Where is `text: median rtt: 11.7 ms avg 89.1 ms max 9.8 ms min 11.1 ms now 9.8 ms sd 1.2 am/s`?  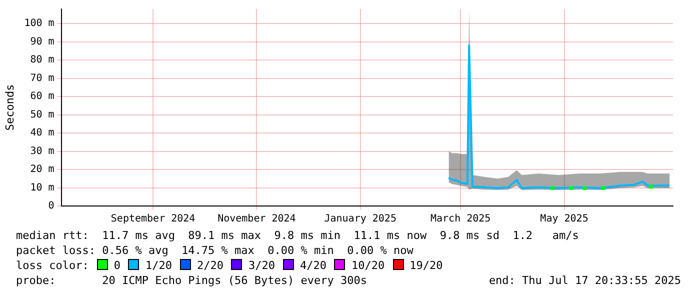 text: median rtt: 11.7 ms avg 89.1 ms max 9.8 ms min 11.1 ms now 9.8 ms sd 1.2 am/s is located at coordinates (298, 235).